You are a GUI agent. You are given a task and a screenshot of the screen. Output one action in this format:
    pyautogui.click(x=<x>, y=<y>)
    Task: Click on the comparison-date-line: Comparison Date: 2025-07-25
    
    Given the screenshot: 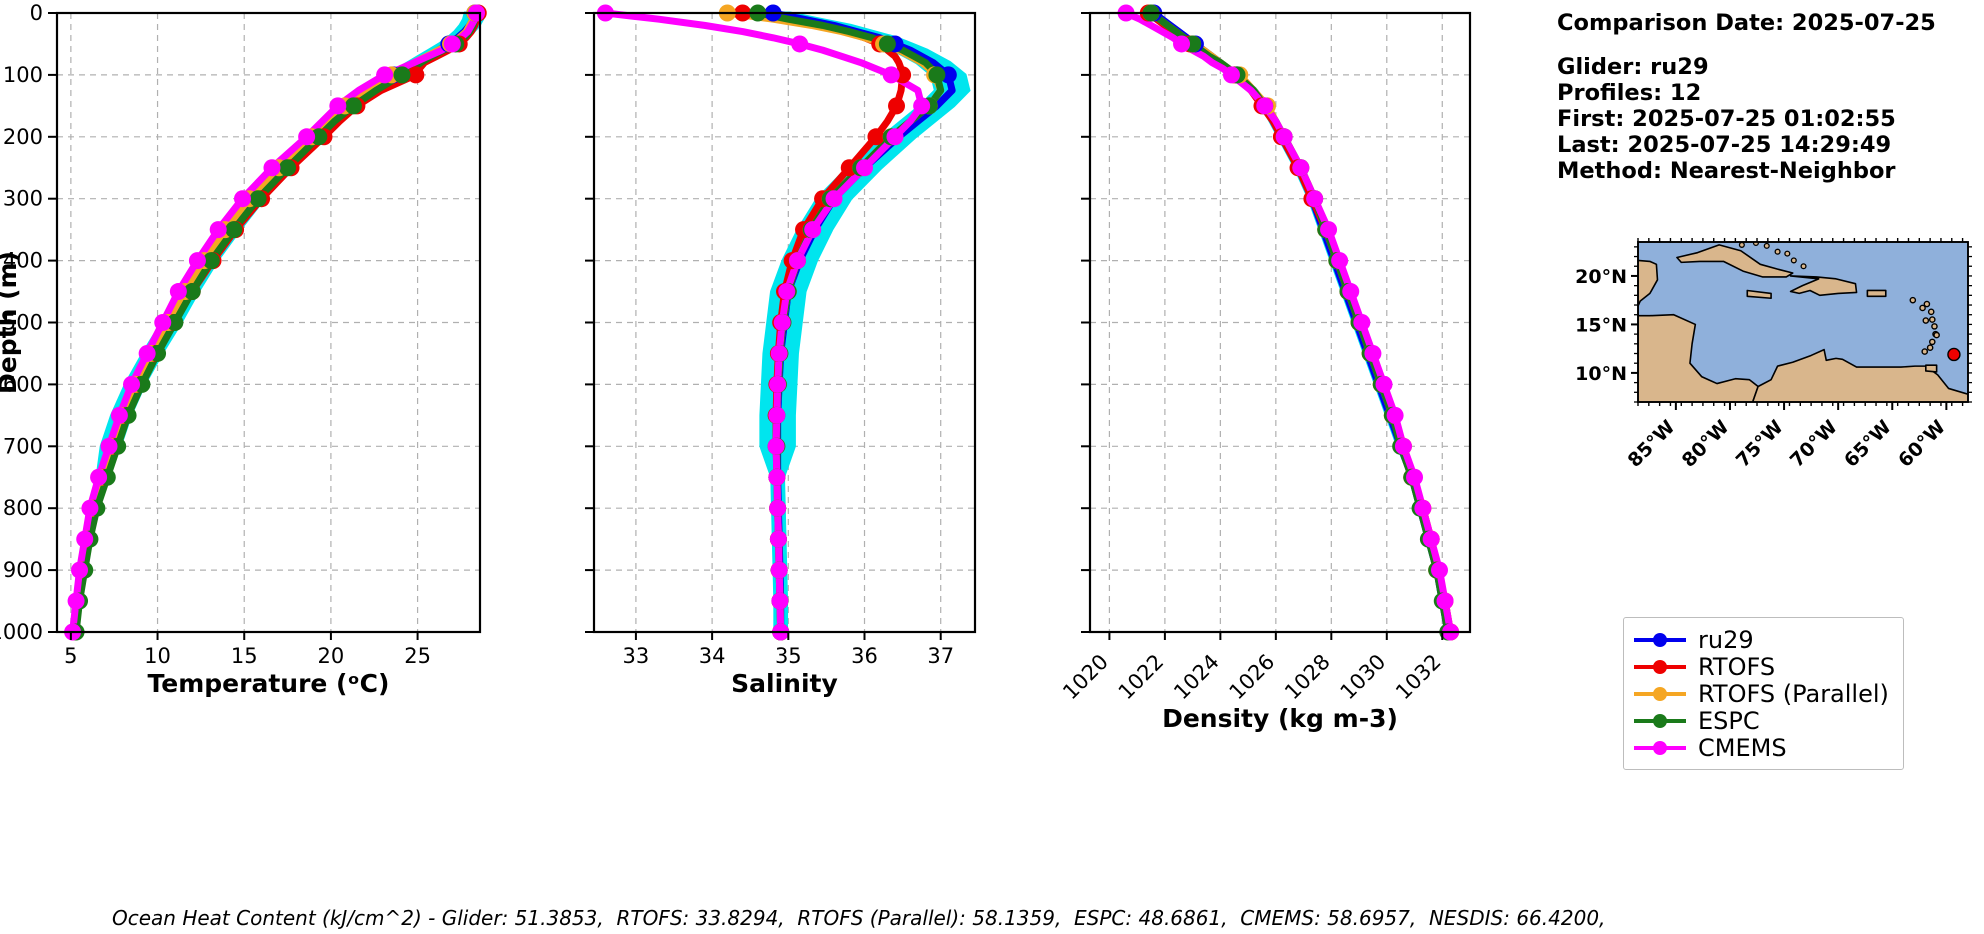 What is the action you would take?
    pyautogui.click(x=1746, y=23)
    